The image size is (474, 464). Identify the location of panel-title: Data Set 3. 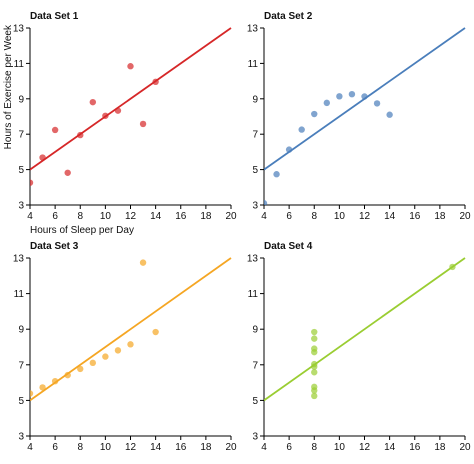
(54, 246).